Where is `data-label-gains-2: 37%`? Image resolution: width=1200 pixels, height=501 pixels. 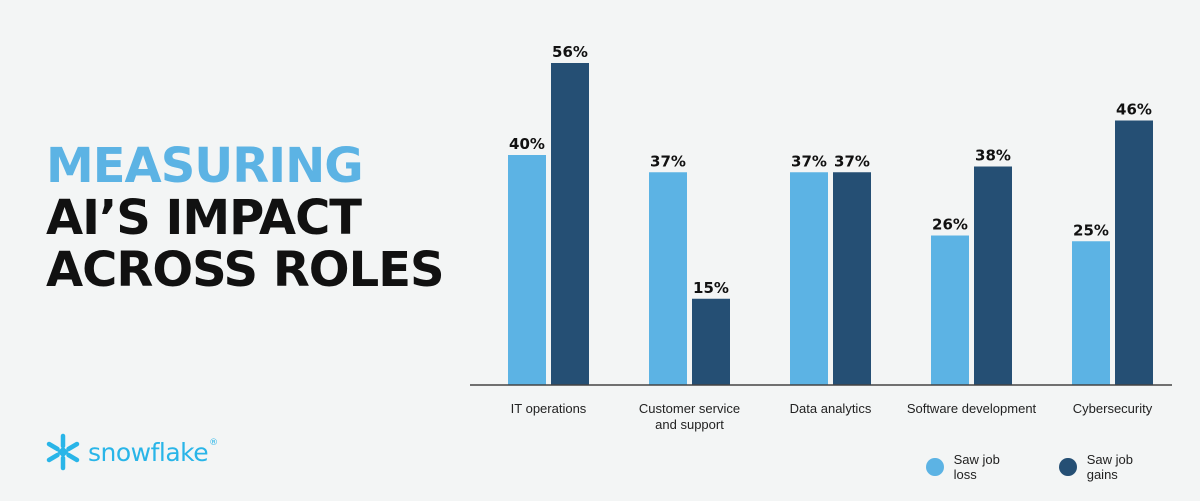 data-label-gains-2: 37% is located at coordinates (852, 161).